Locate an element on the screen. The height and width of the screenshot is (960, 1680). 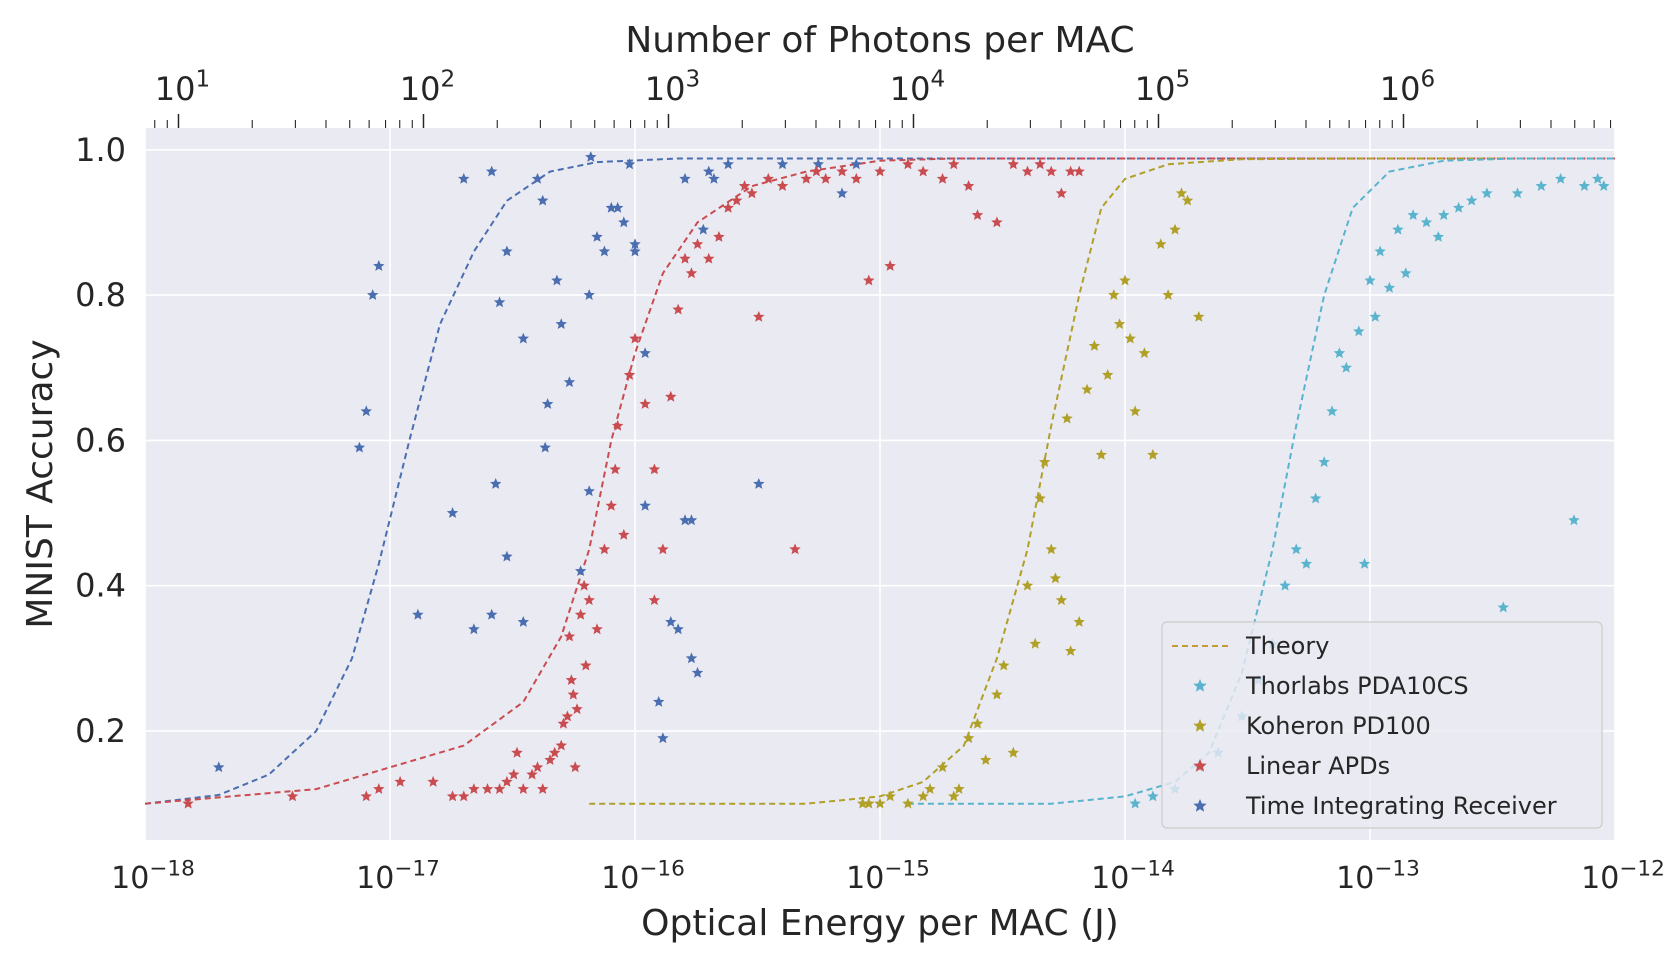
top-tick-label: 10⁴ is located at coordinates (917, 87).